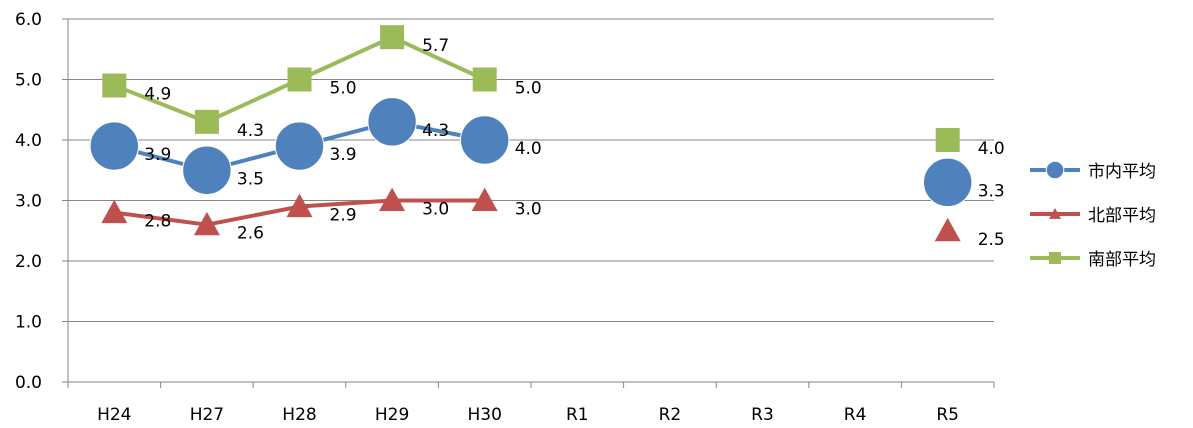 The width and height of the screenshot is (1193, 428). What do you see at coordinates (28, 141) in the screenshot?
I see `y-tick-label: 4.0` at bounding box center [28, 141].